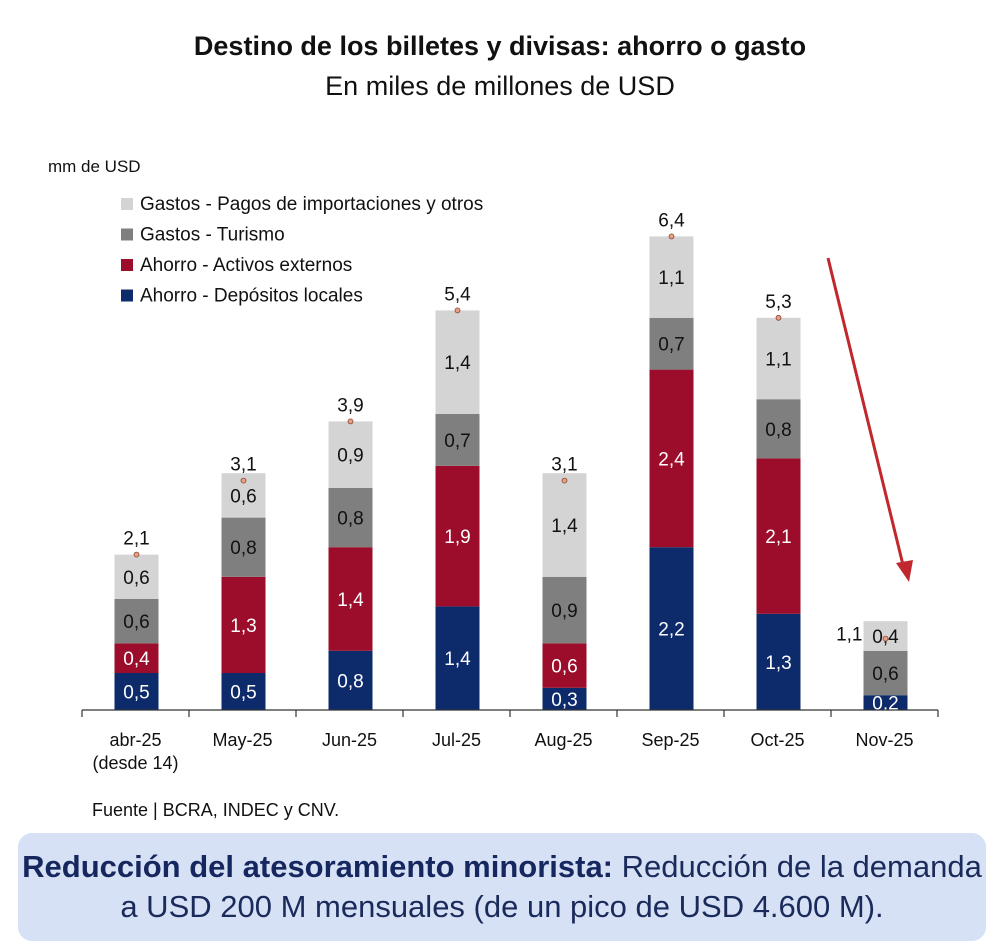  I want to click on callout-box: Reducción del atesoramiento minorista, so click(502, 887).